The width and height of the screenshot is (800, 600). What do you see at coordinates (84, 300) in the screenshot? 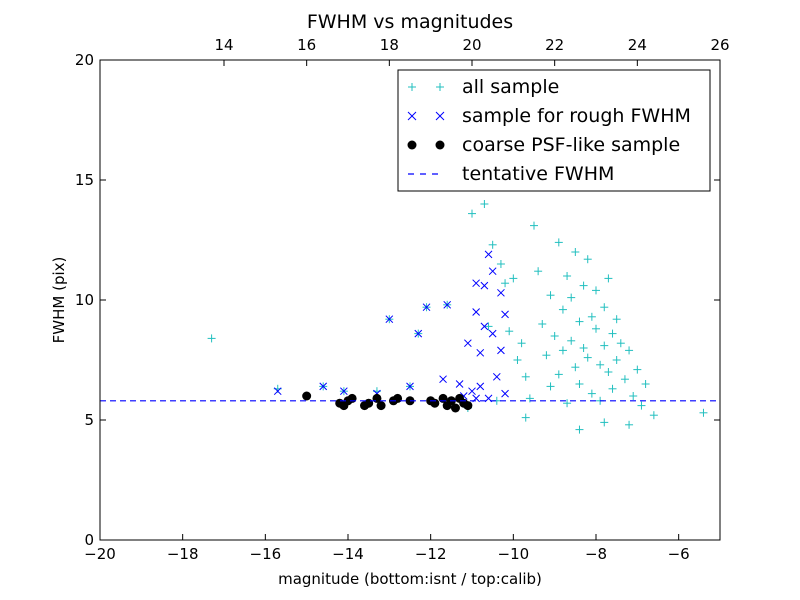
I see `y-tick-label: 10` at bounding box center [84, 300].